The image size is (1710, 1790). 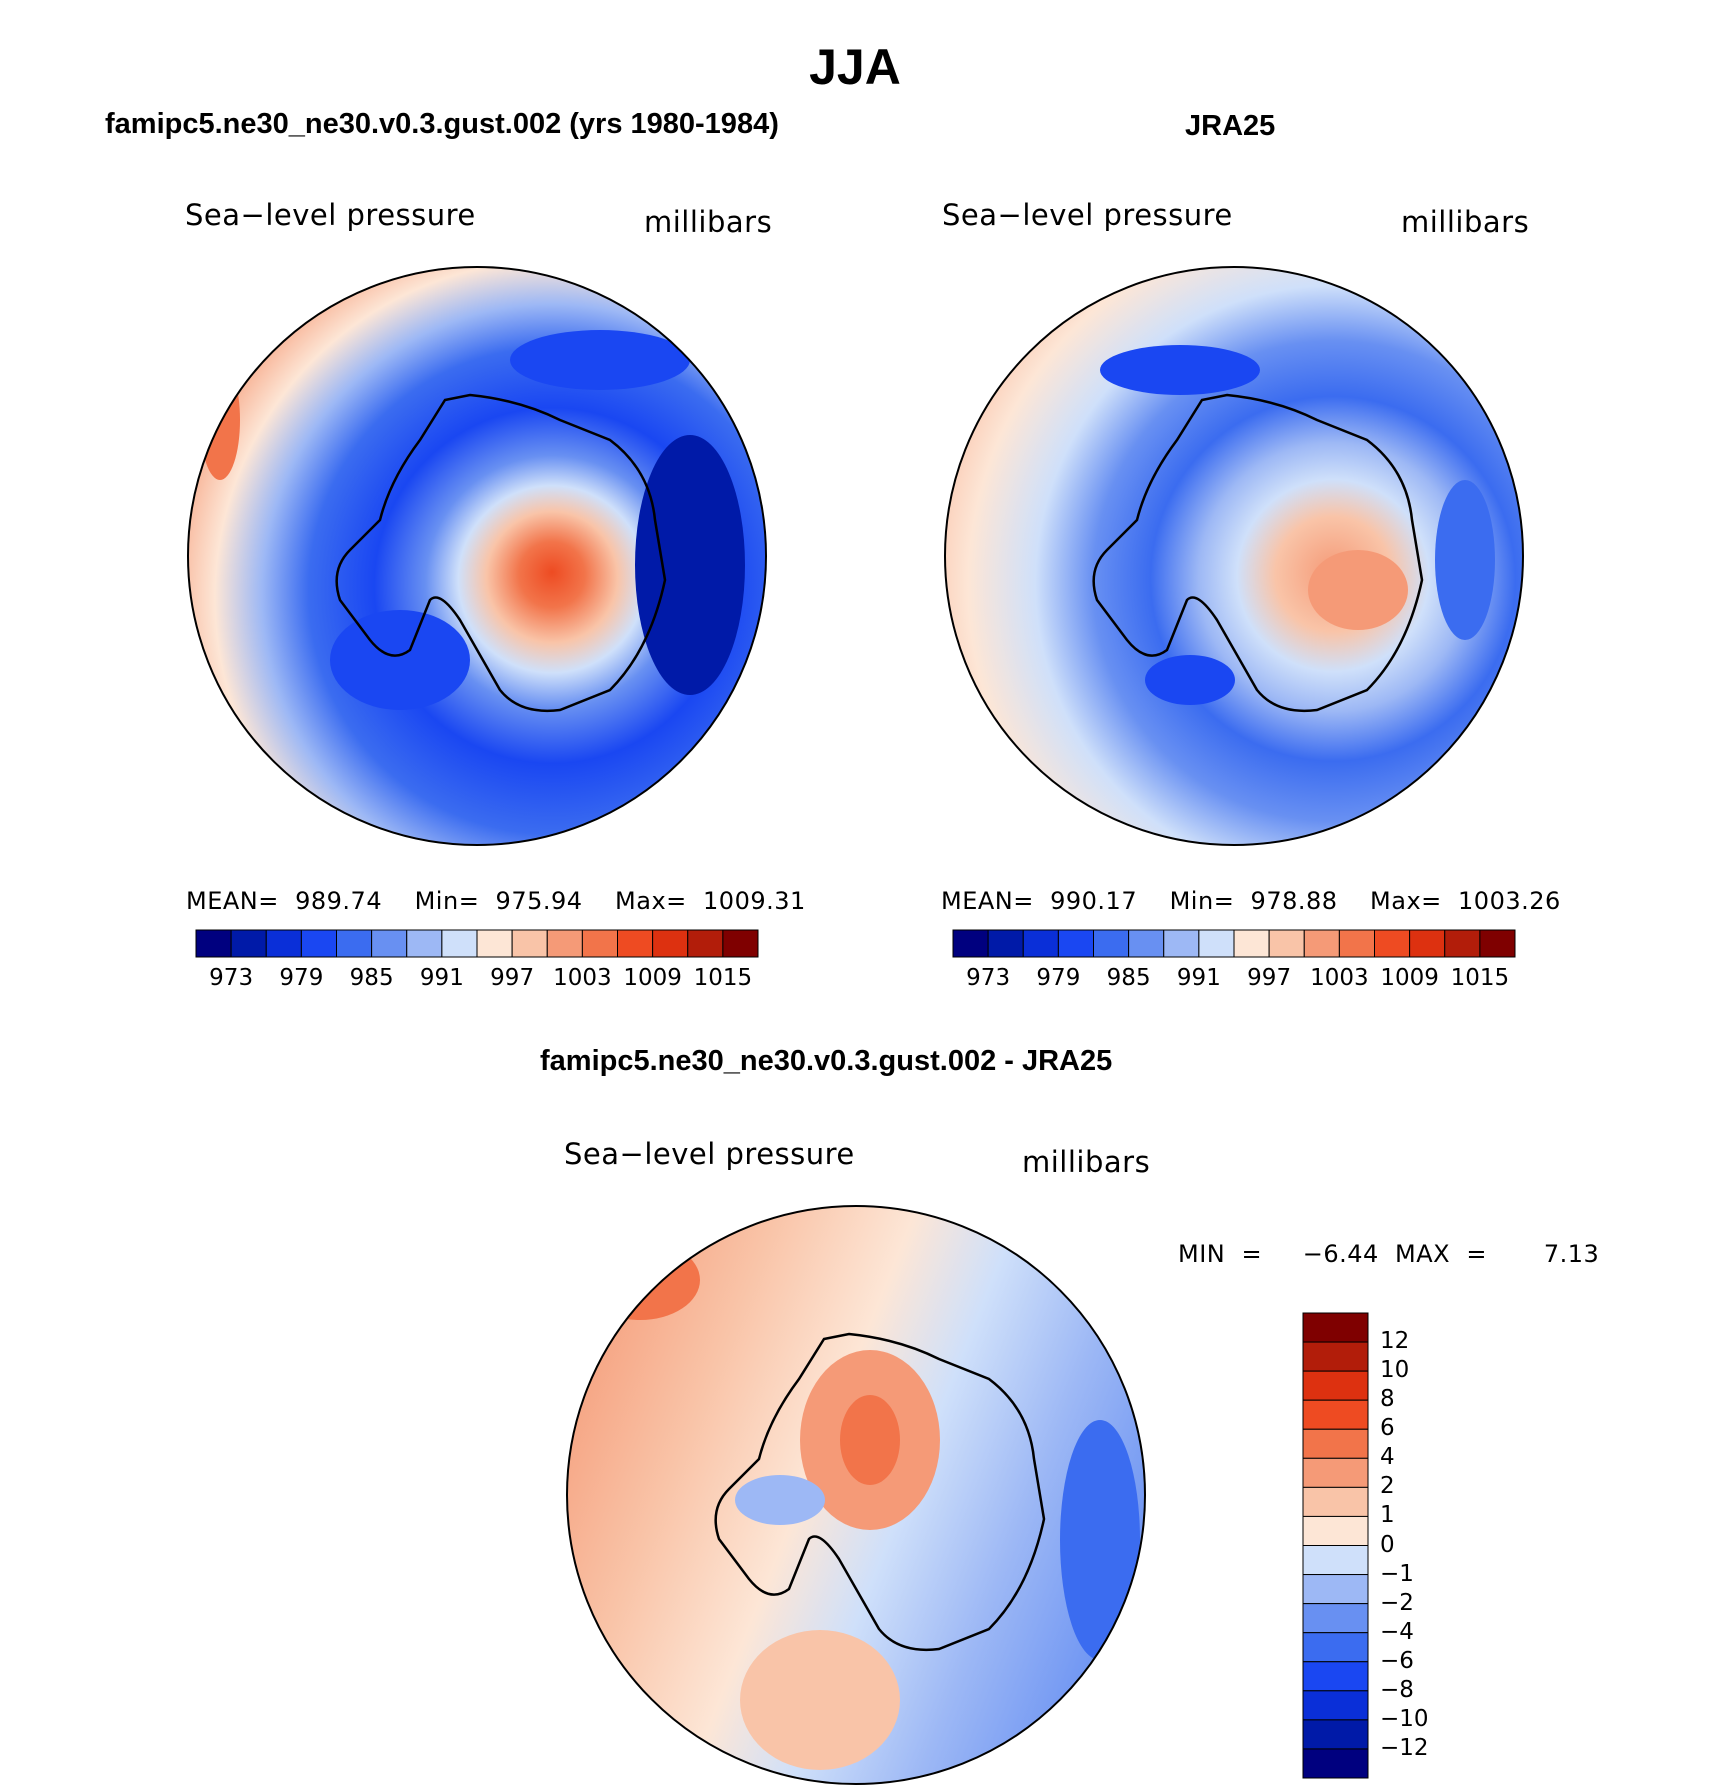 What do you see at coordinates (1058, 978) in the screenshot?
I see `panel2-colorbar-tick-1: 979` at bounding box center [1058, 978].